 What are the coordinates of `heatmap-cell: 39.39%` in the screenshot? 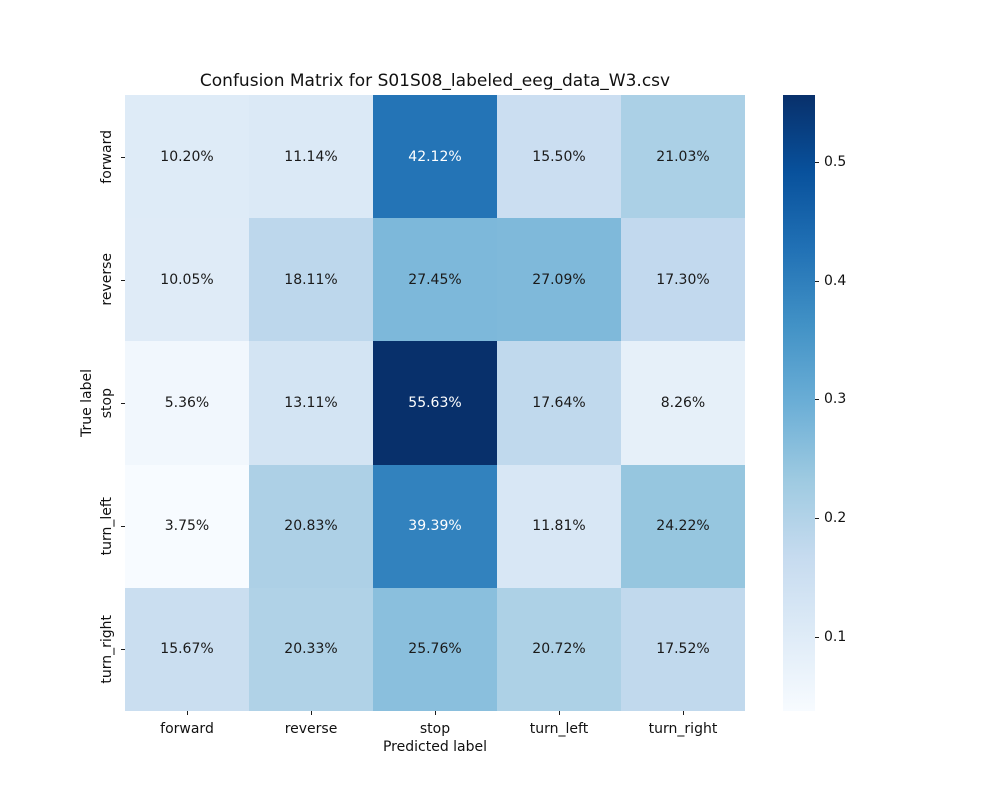 It's located at (435, 526).